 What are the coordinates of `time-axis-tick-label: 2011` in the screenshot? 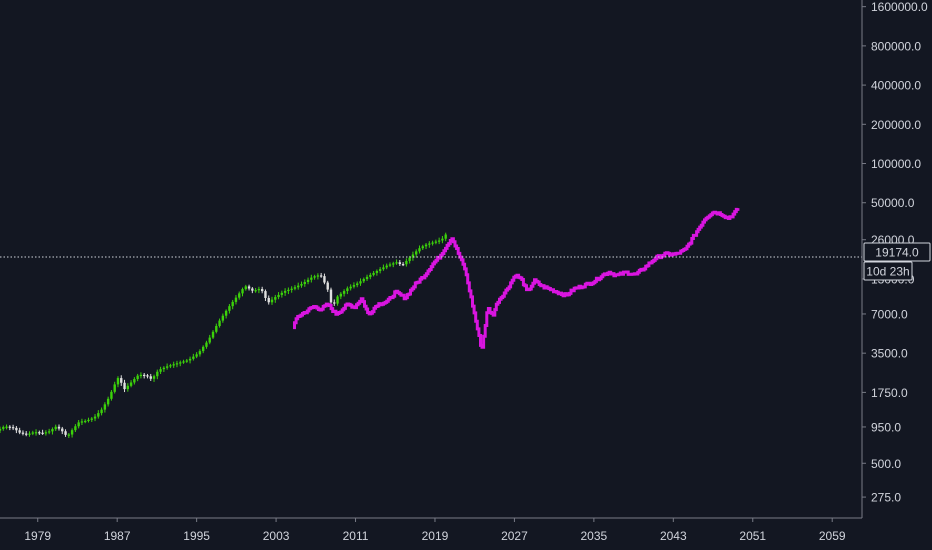 It's located at (356, 536).